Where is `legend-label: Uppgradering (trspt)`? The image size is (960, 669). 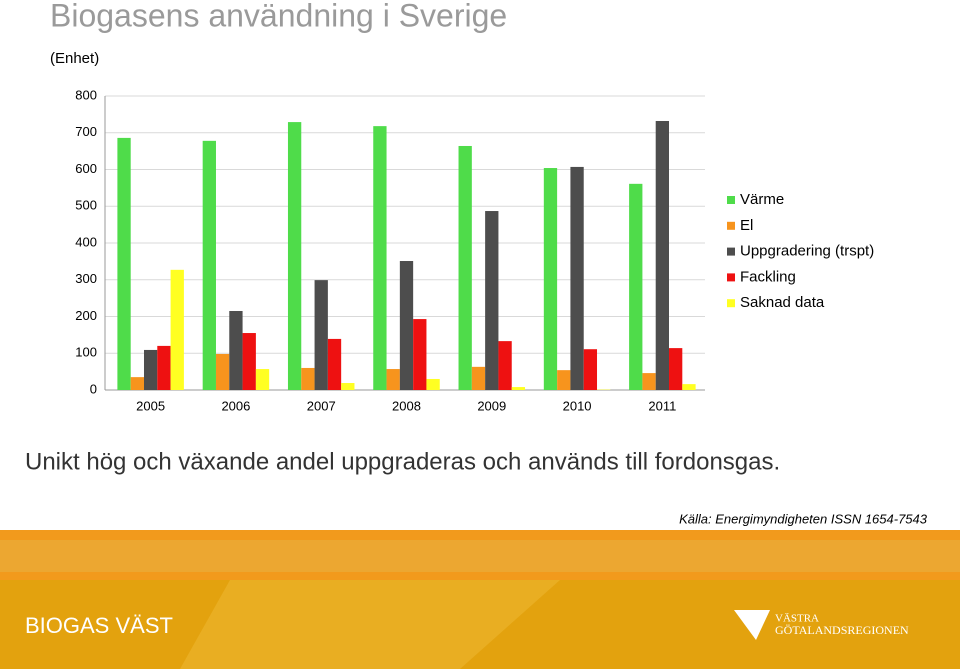
legend-label: Uppgradering (trspt) is located at coordinates (807, 251).